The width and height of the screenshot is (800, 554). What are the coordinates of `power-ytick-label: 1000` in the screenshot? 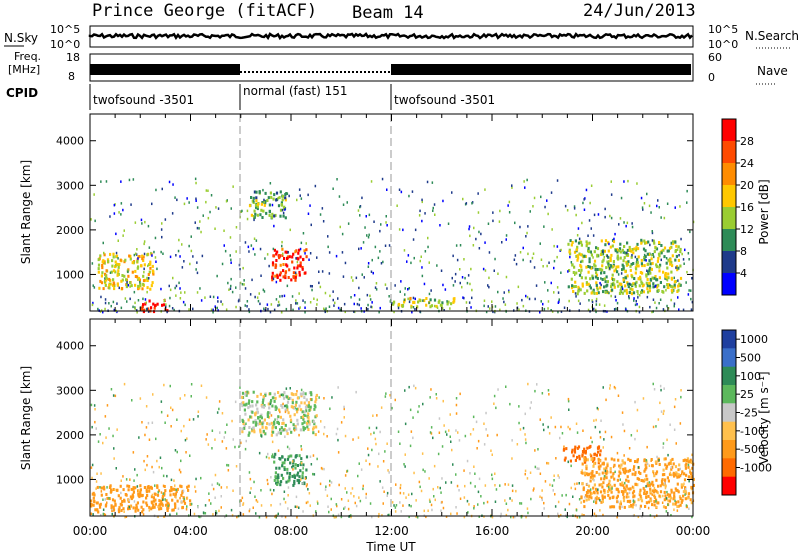 It's located at (70, 274).